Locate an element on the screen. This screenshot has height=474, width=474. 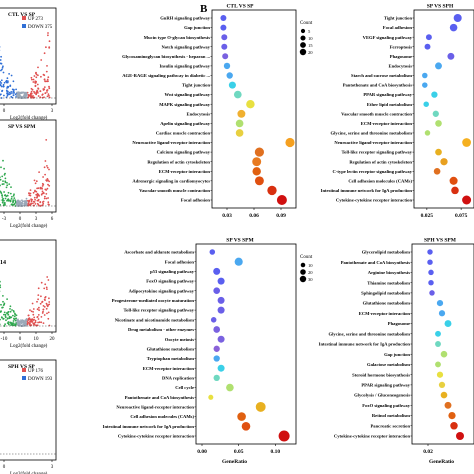
dotplot-category-label: Calcium signaling pathway is located at coordinates (184, 152).